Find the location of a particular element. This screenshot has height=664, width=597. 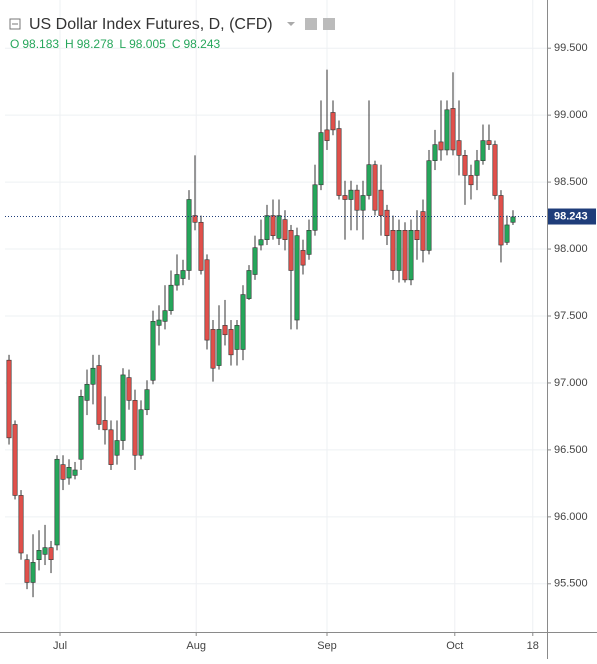

last-price-label: 98.243 is located at coordinates (571, 216).